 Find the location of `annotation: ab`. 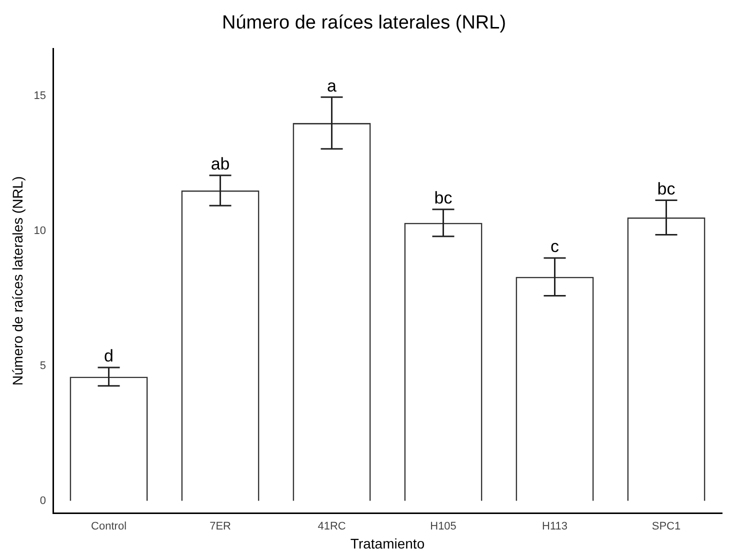

annotation: ab is located at coordinates (220, 164).